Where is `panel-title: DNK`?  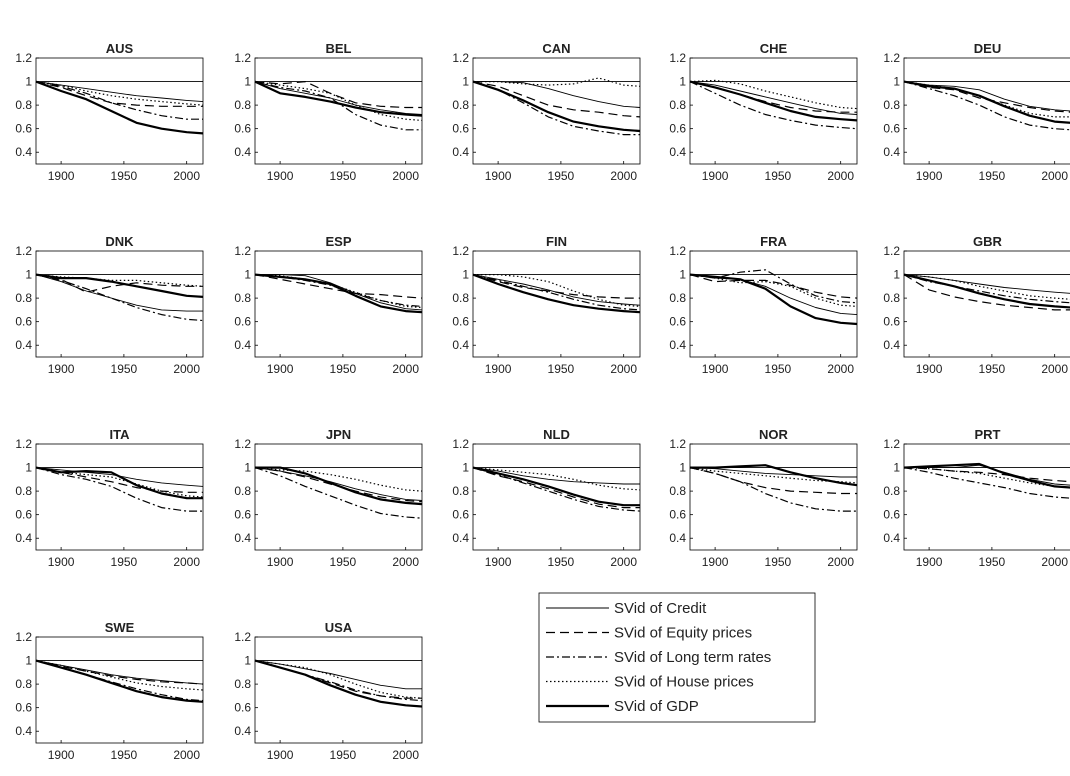
panel-title: DNK is located at coordinates (119, 241).